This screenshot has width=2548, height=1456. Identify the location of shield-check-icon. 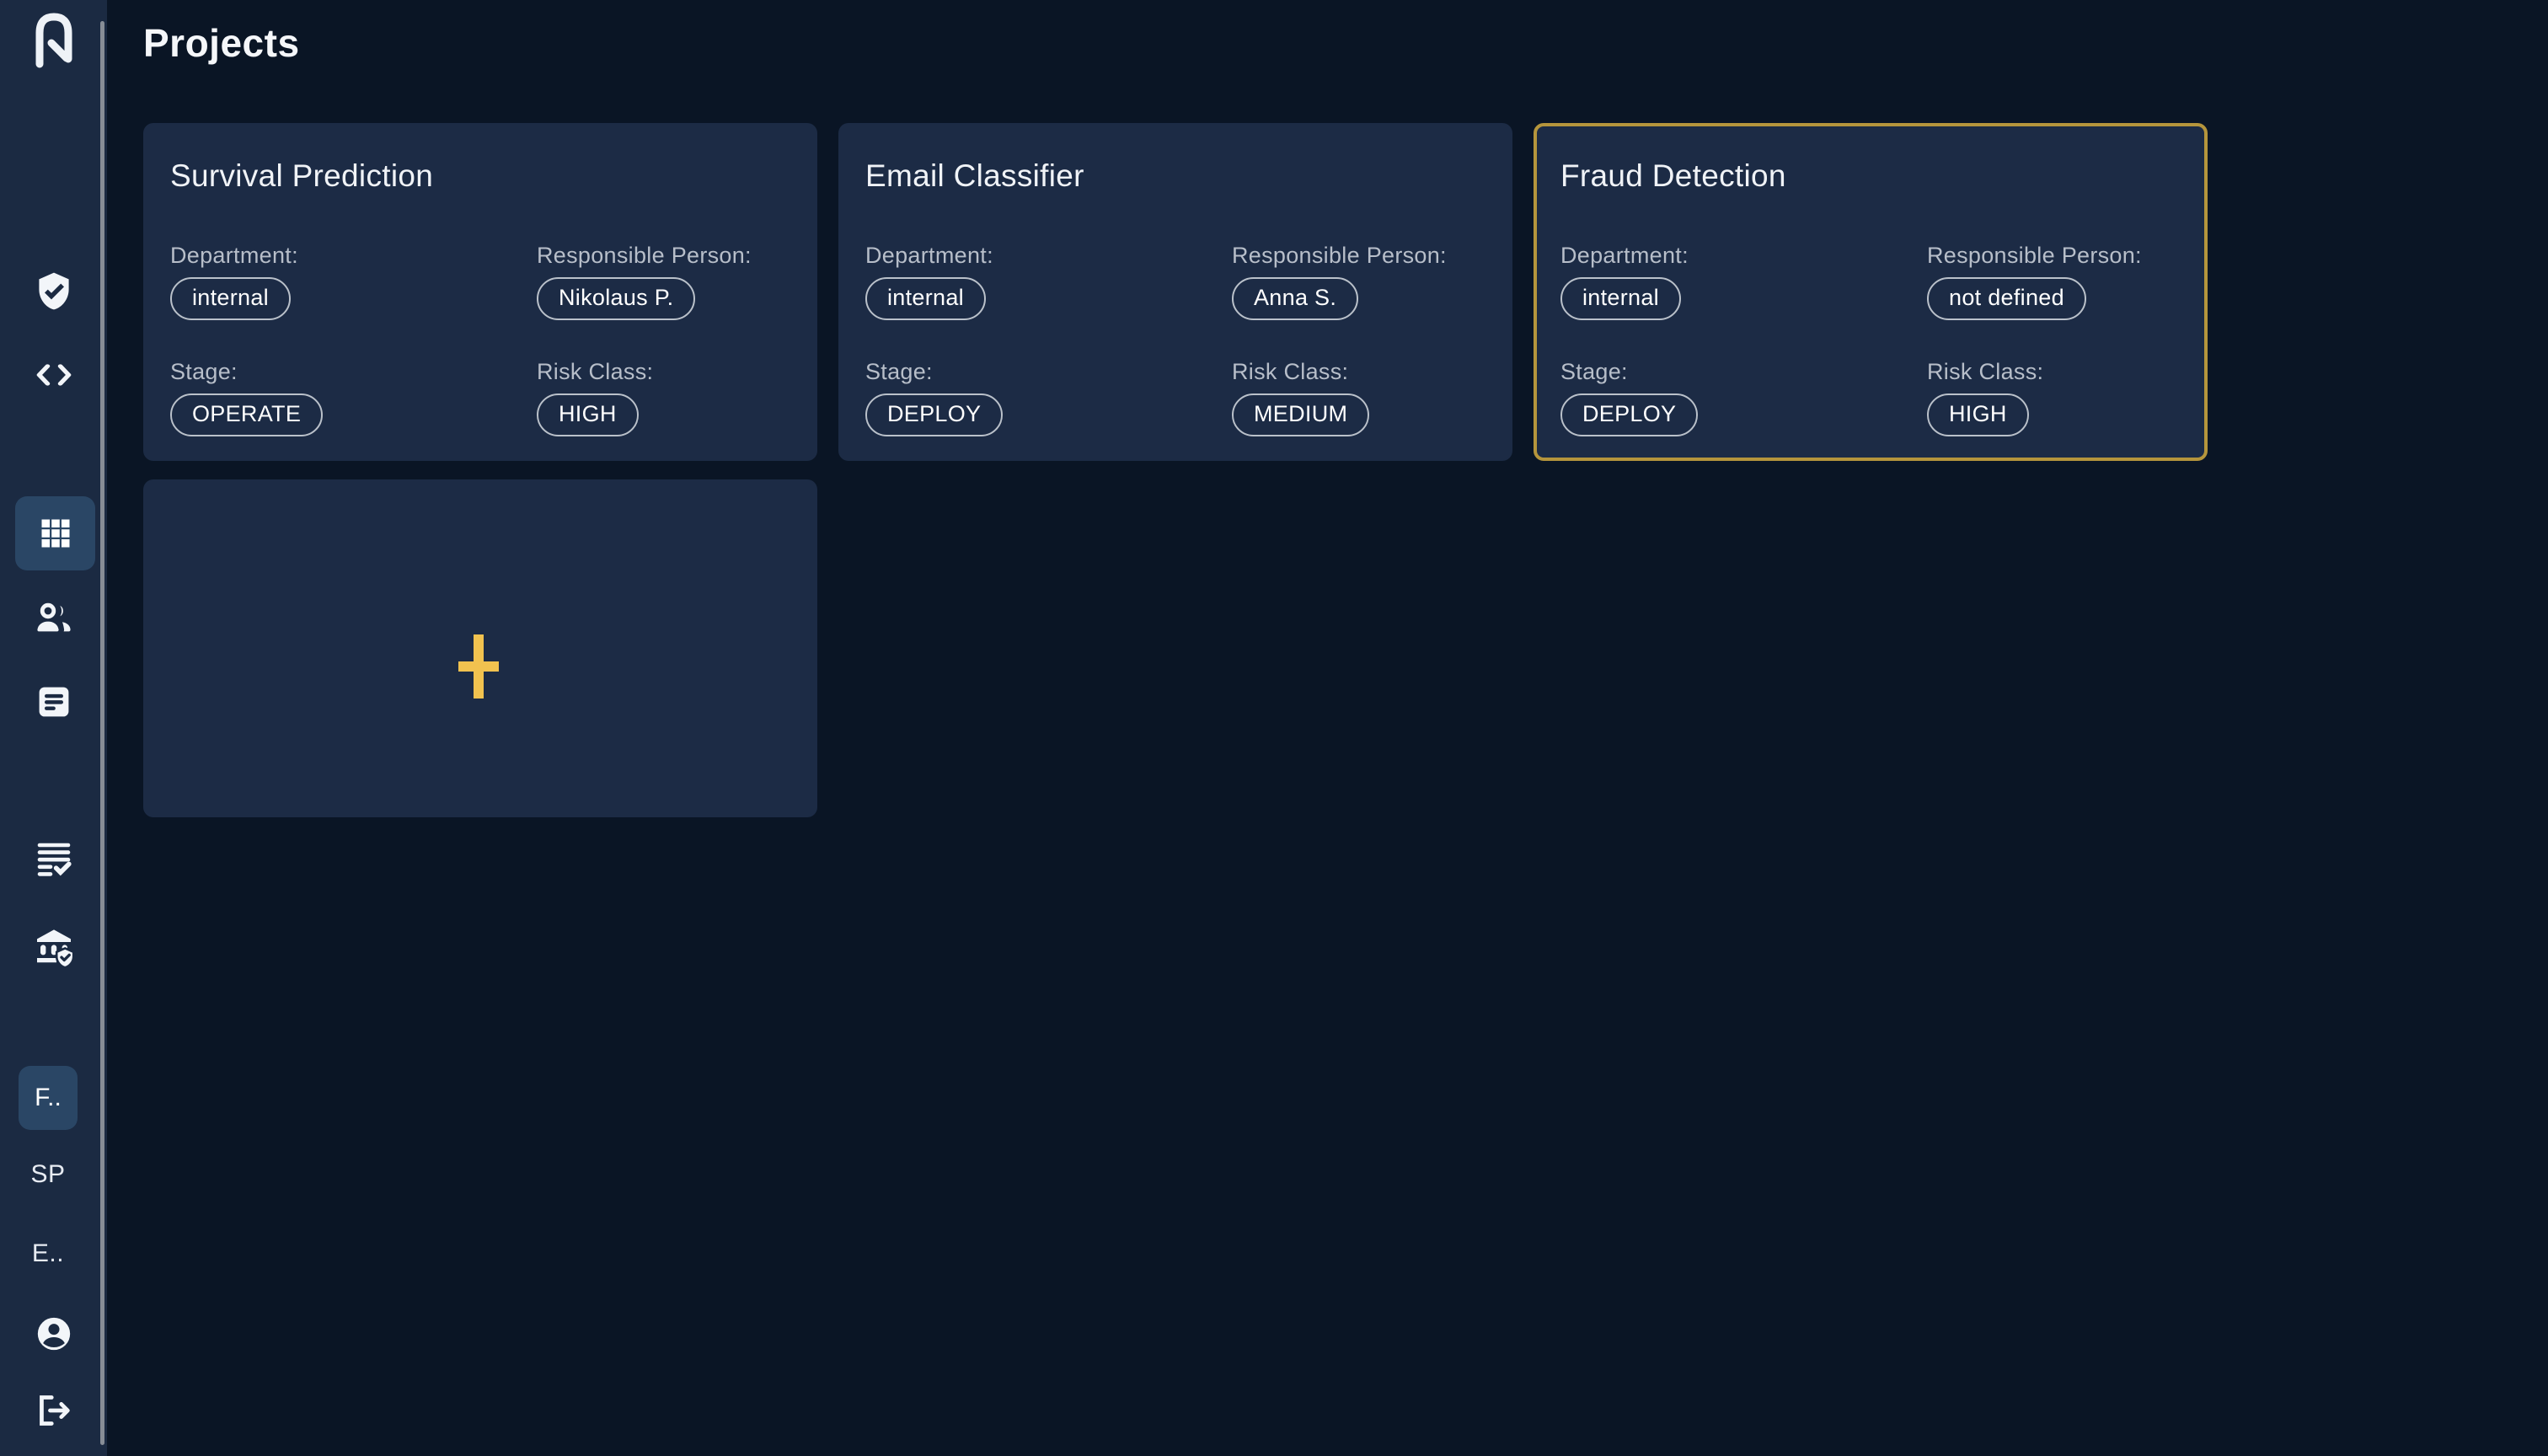
(53, 291).